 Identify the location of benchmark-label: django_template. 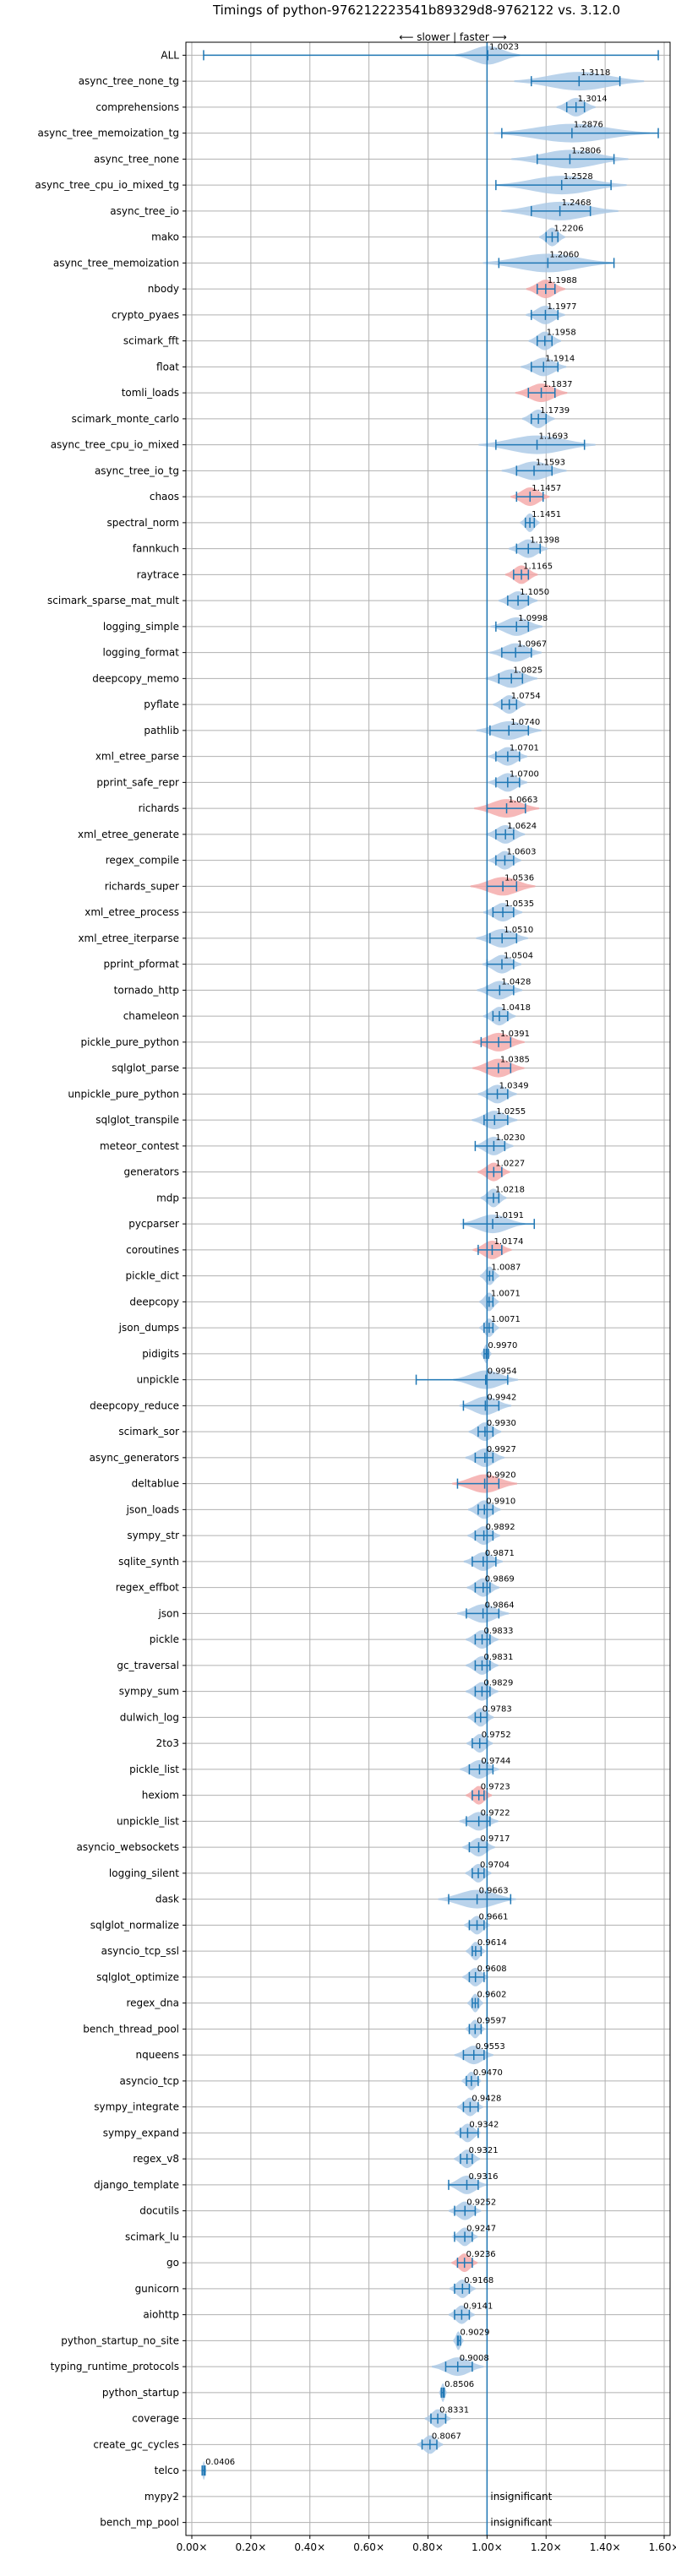
(136, 2185).